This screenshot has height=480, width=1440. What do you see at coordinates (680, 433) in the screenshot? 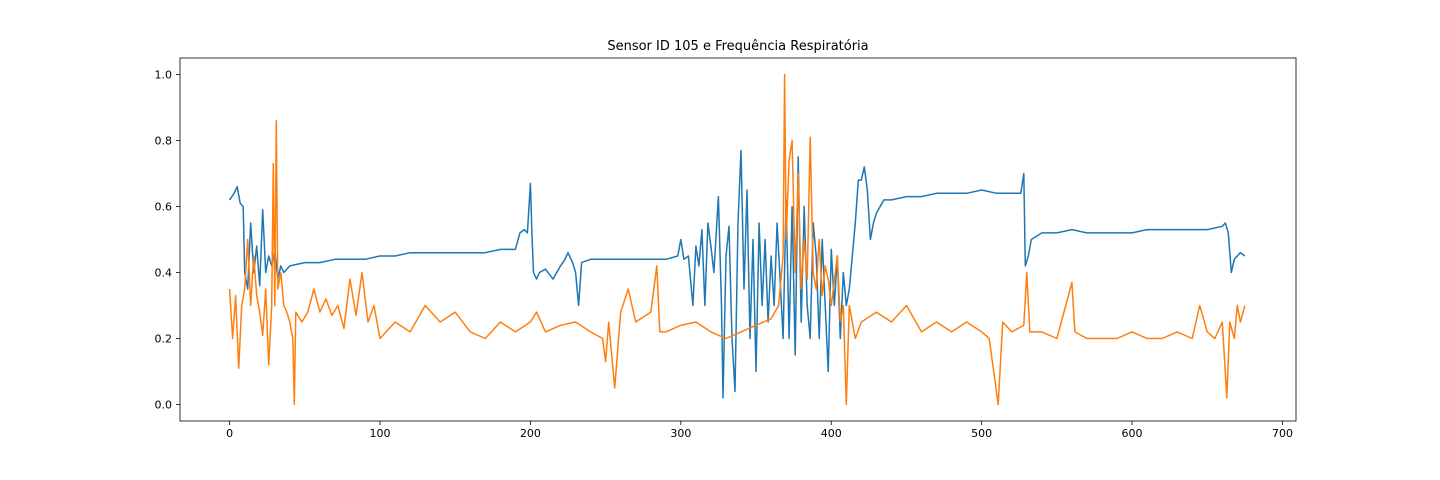
I see `x-tick-label: 300` at bounding box center [680, 433].